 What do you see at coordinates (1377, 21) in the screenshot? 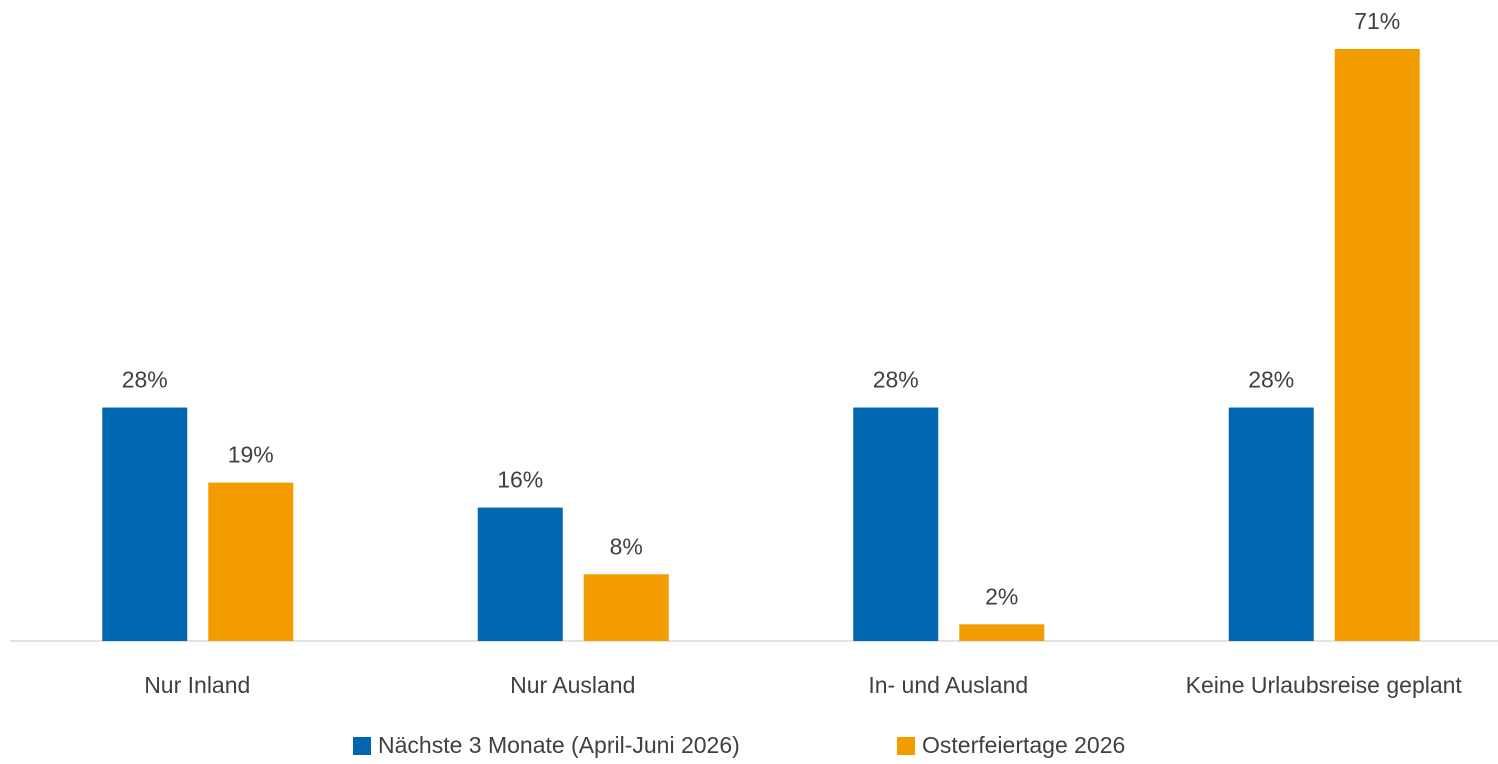
I see `value-label: 71%` at bounding box center [1377, 21].